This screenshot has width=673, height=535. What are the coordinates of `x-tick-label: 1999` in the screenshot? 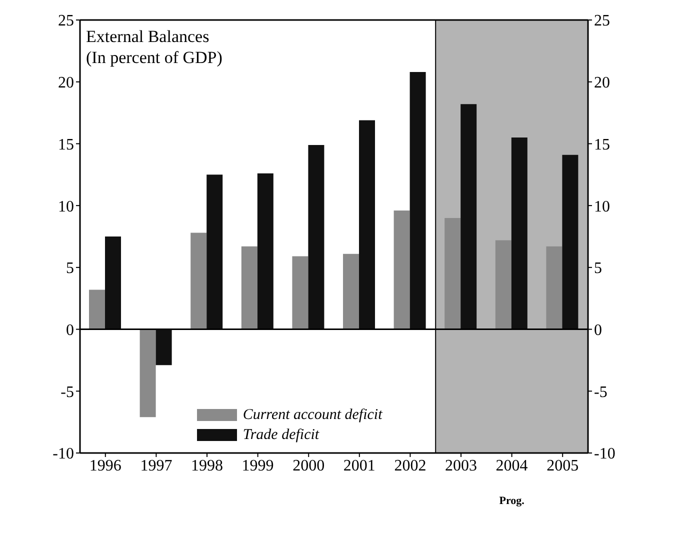 It's located at (258, 465).